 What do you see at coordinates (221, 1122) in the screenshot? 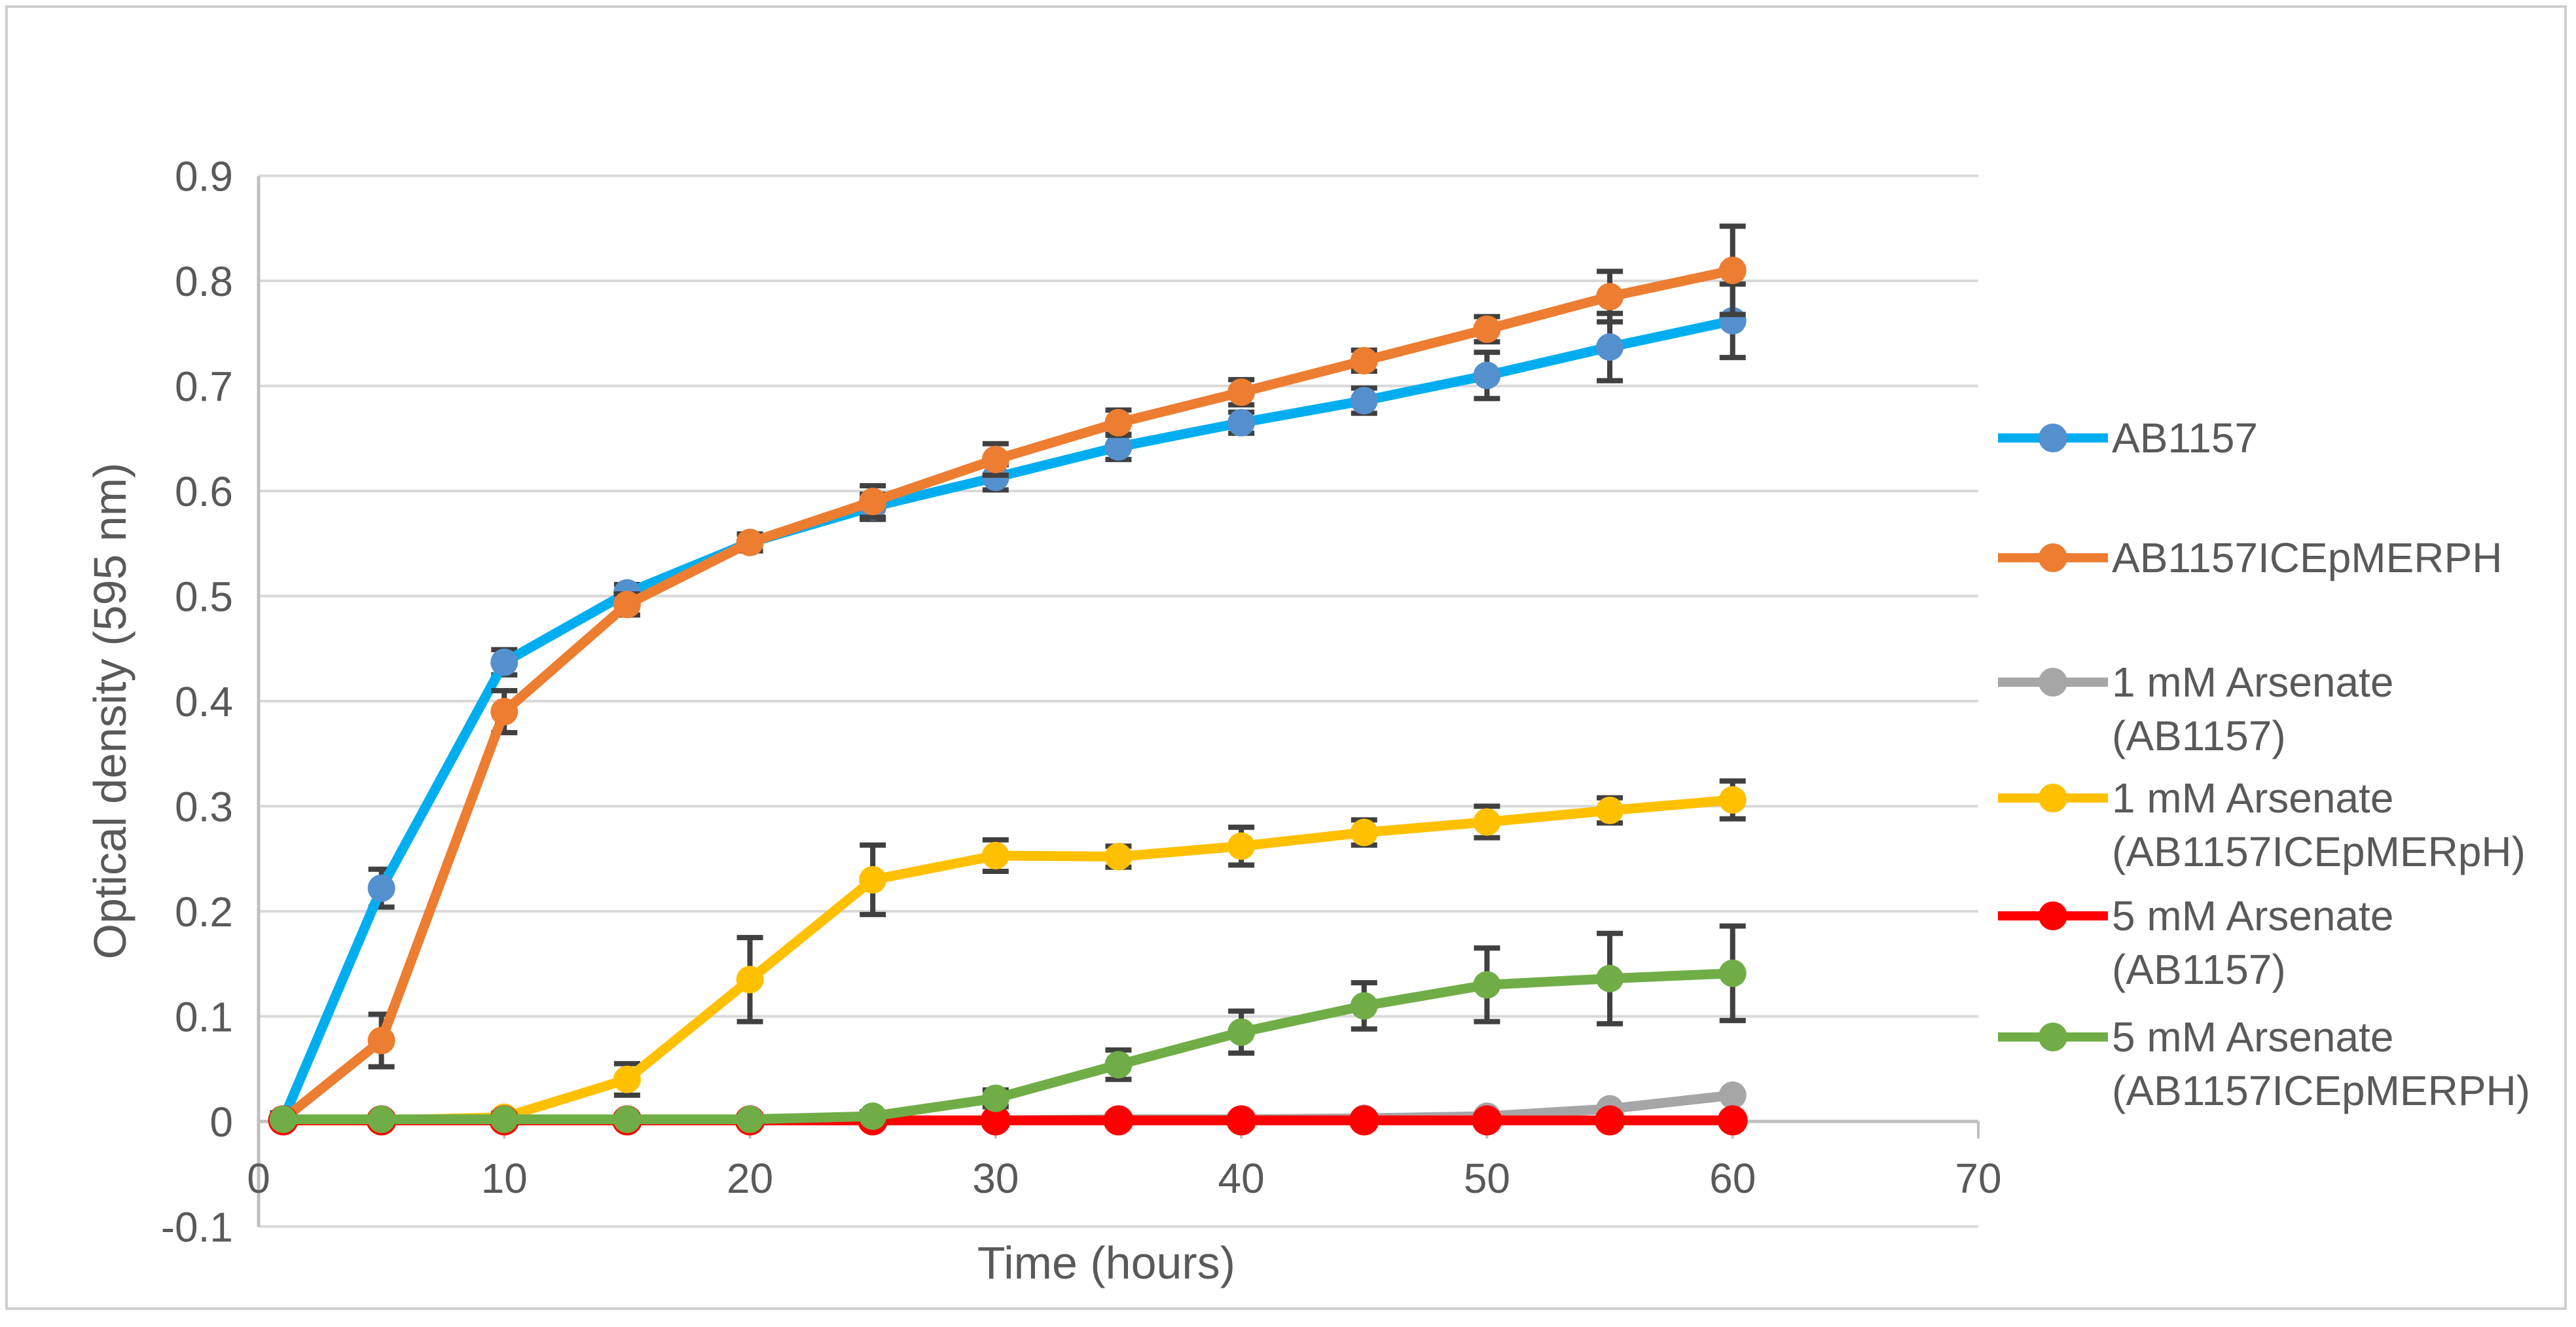
I see `y-tick-label: 0` at bounding box center [221, 1122].